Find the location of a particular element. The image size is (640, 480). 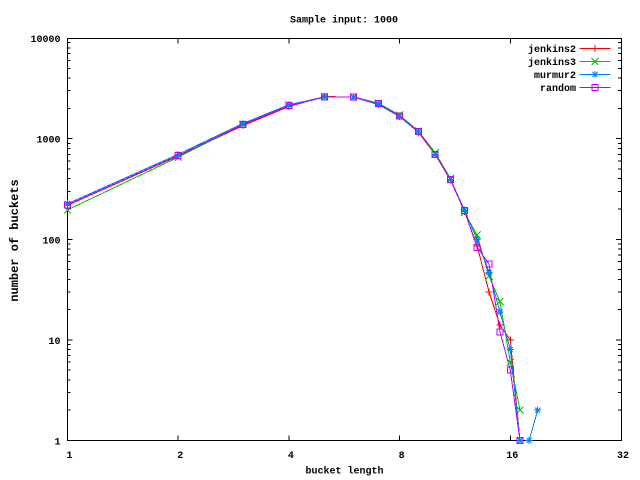

svg-text: 32 is located at coordinates (623, 456).